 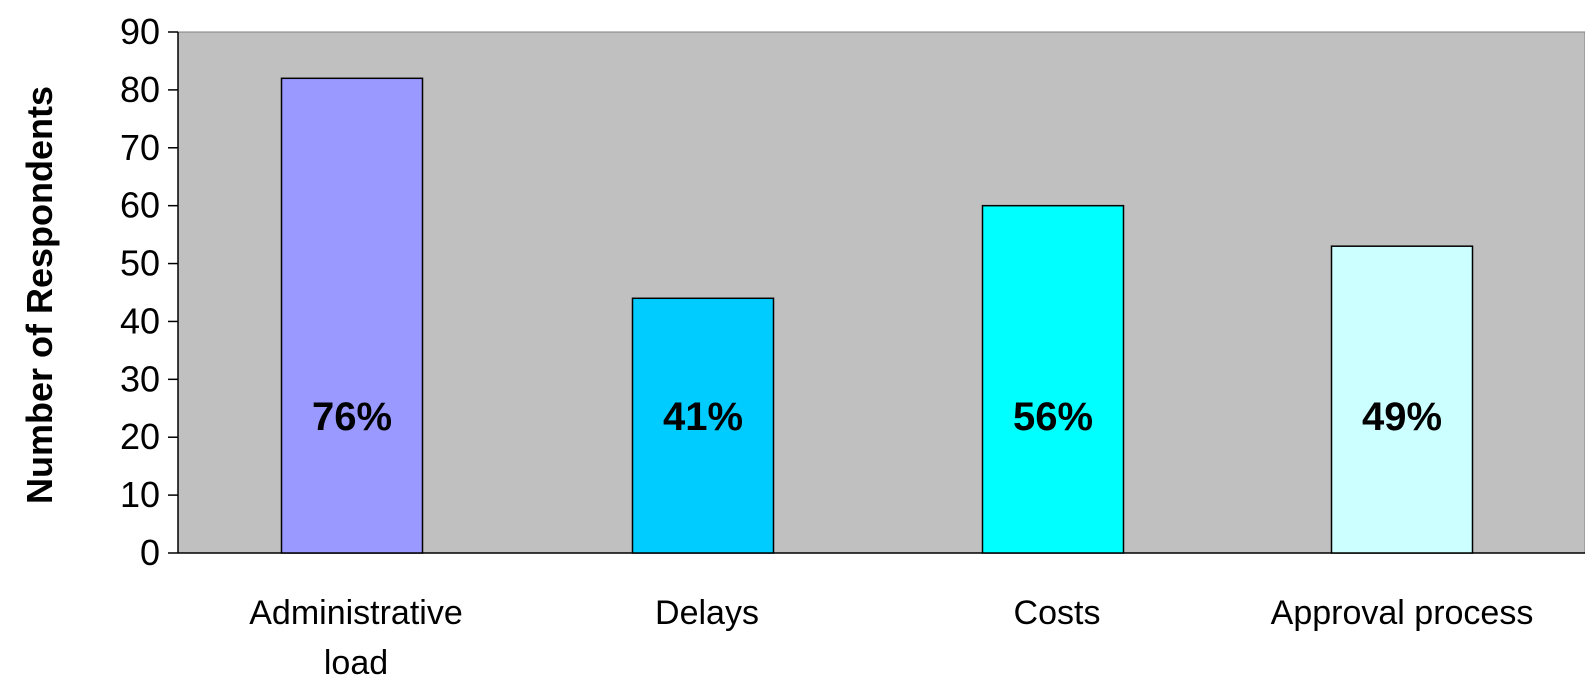 What do you see at coordinates (356, 613) in the screenshot?
I see `x-category-label-line: Administrative` at bounding box center [356, 613].